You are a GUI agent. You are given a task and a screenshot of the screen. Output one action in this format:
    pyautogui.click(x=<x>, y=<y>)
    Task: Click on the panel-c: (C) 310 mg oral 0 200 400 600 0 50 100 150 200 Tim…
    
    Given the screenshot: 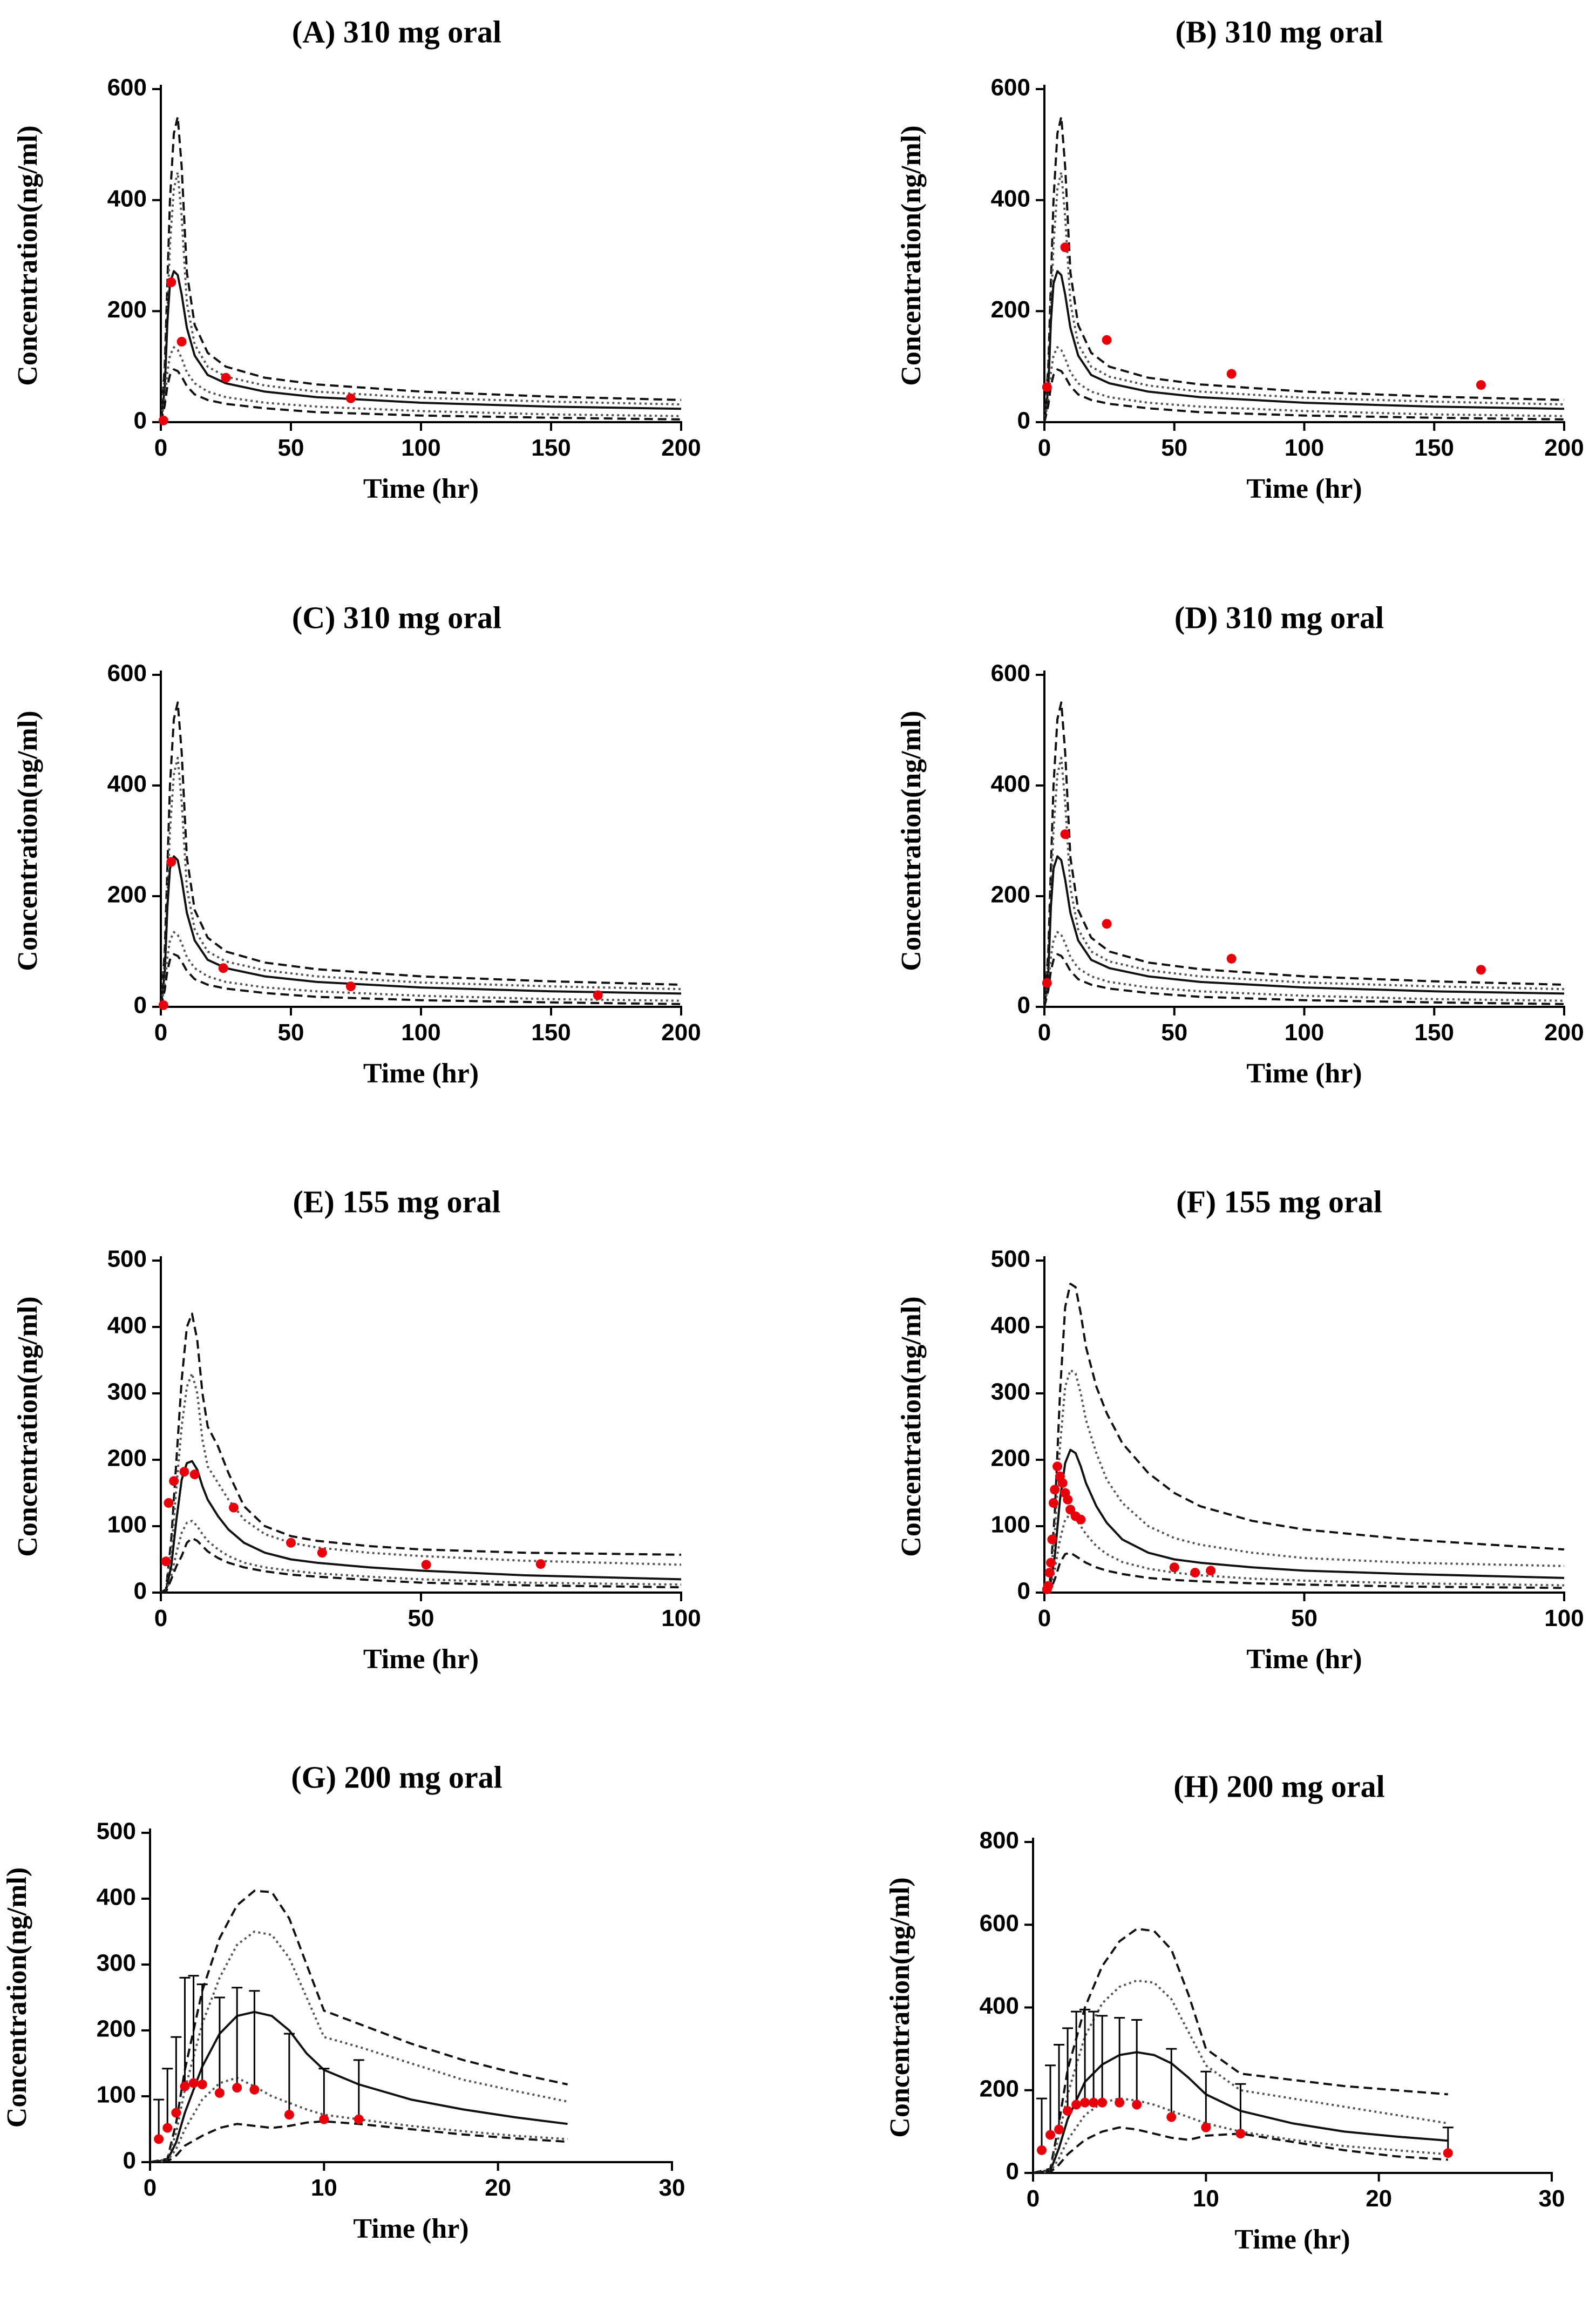 What is the action you would take?
    pyautogui.click(x=356, y=844)
    